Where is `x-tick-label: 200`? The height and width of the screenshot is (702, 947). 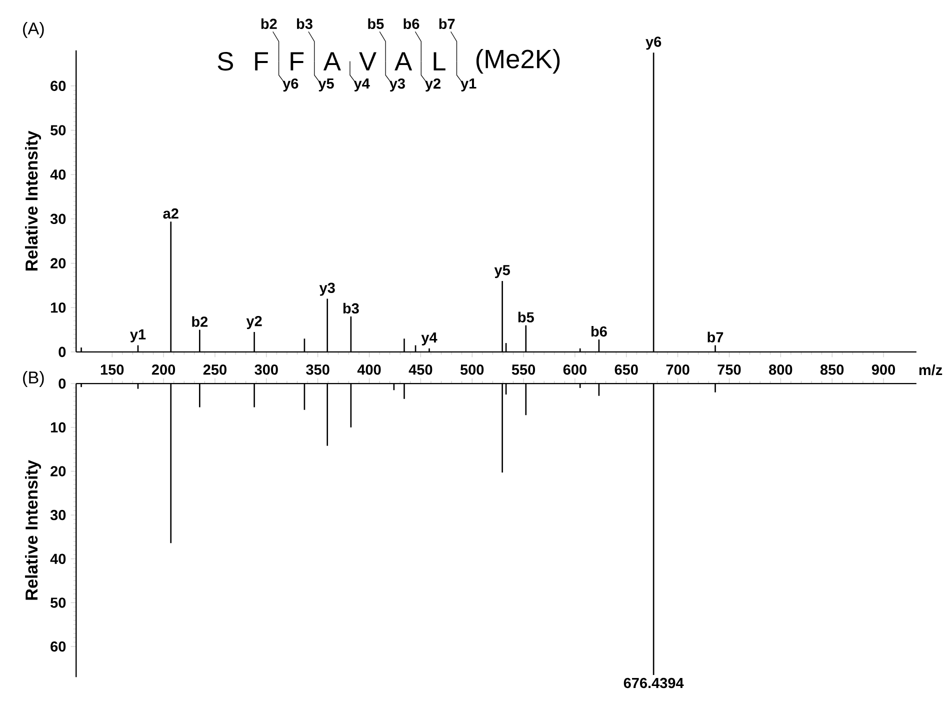
x-tick-label: 200 is located at coordinates (164, 369).